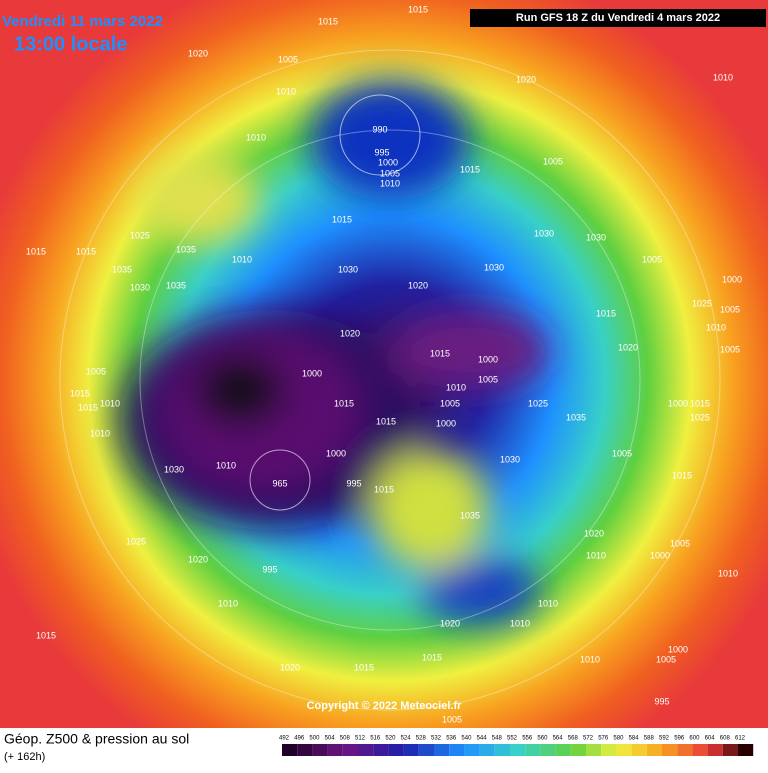 The width and height of the screenshot is (768, 773). Describe the element at coordinates (542, 739) in the screenshot. I see `colorbar-label: 560` at that location.